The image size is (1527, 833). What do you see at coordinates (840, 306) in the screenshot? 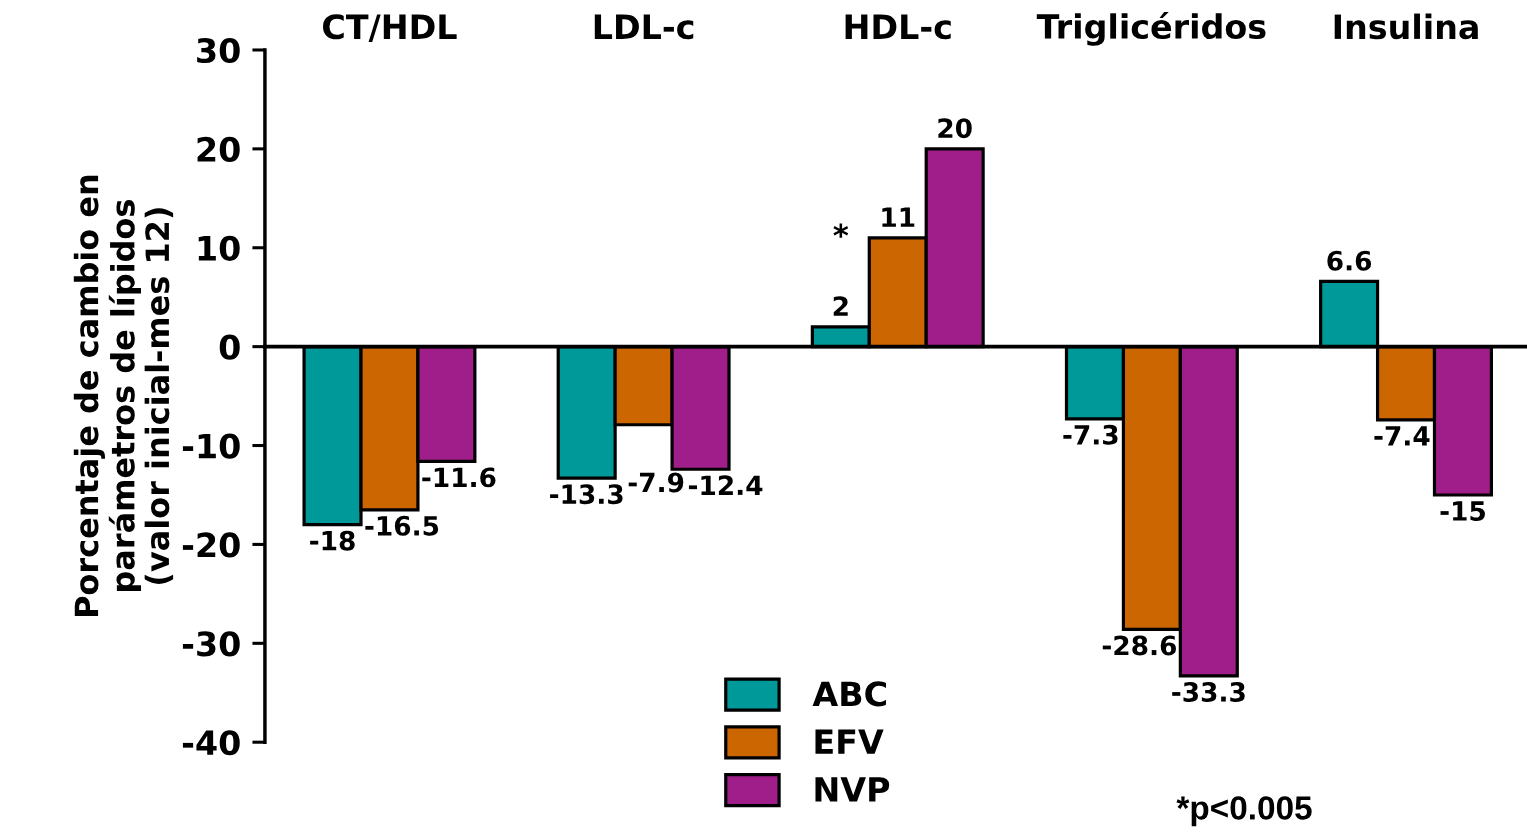
I see `data-label: 2` at bounding box center [840, 306].